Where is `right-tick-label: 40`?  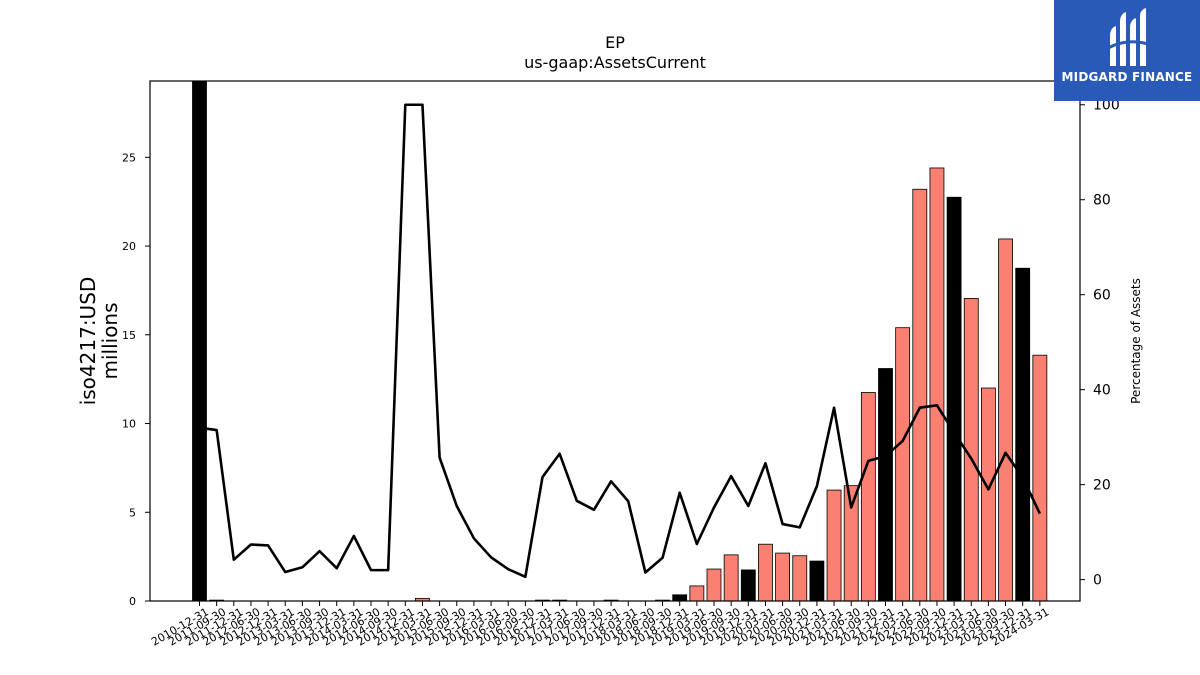
right-tick-label: 40 is located at coordinates (1102, 391).